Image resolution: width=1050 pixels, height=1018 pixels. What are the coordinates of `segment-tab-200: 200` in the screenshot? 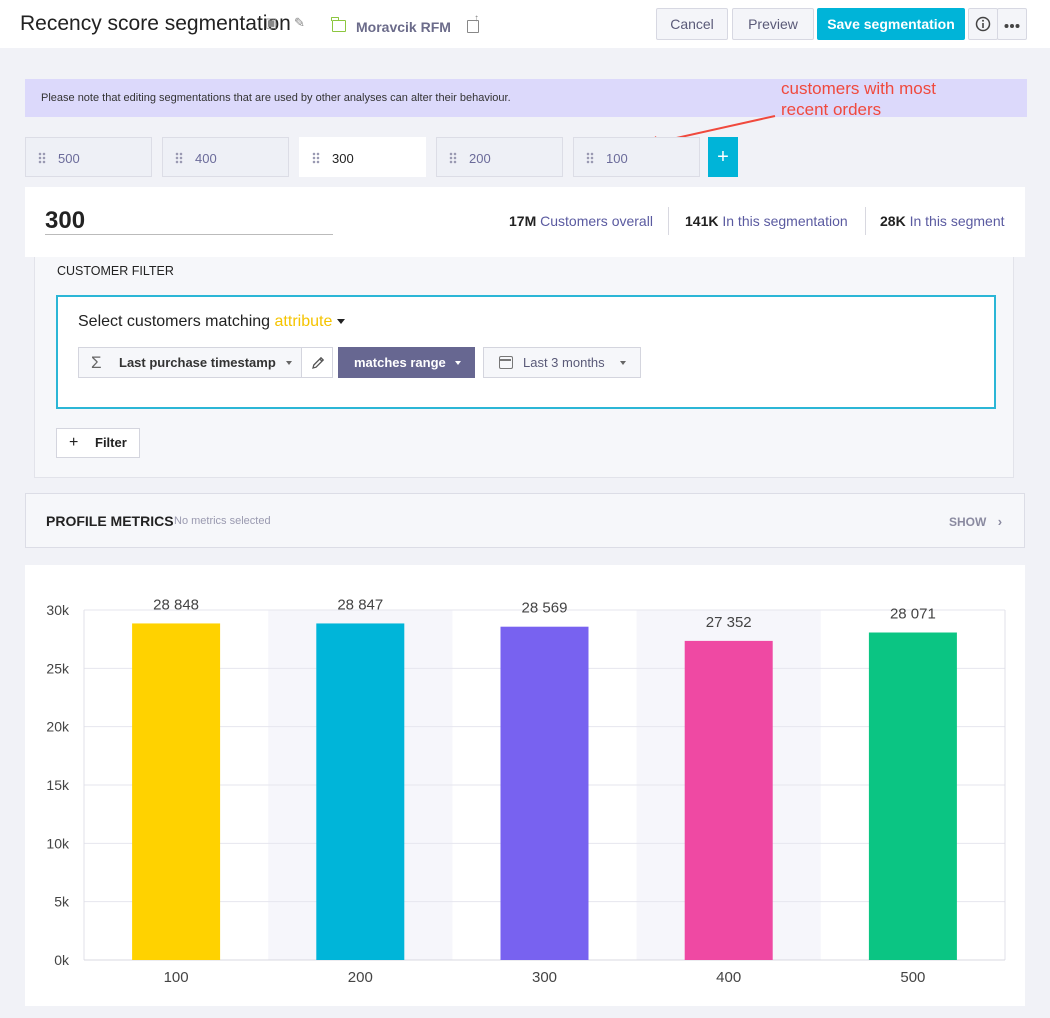 It's located at (499, 157).